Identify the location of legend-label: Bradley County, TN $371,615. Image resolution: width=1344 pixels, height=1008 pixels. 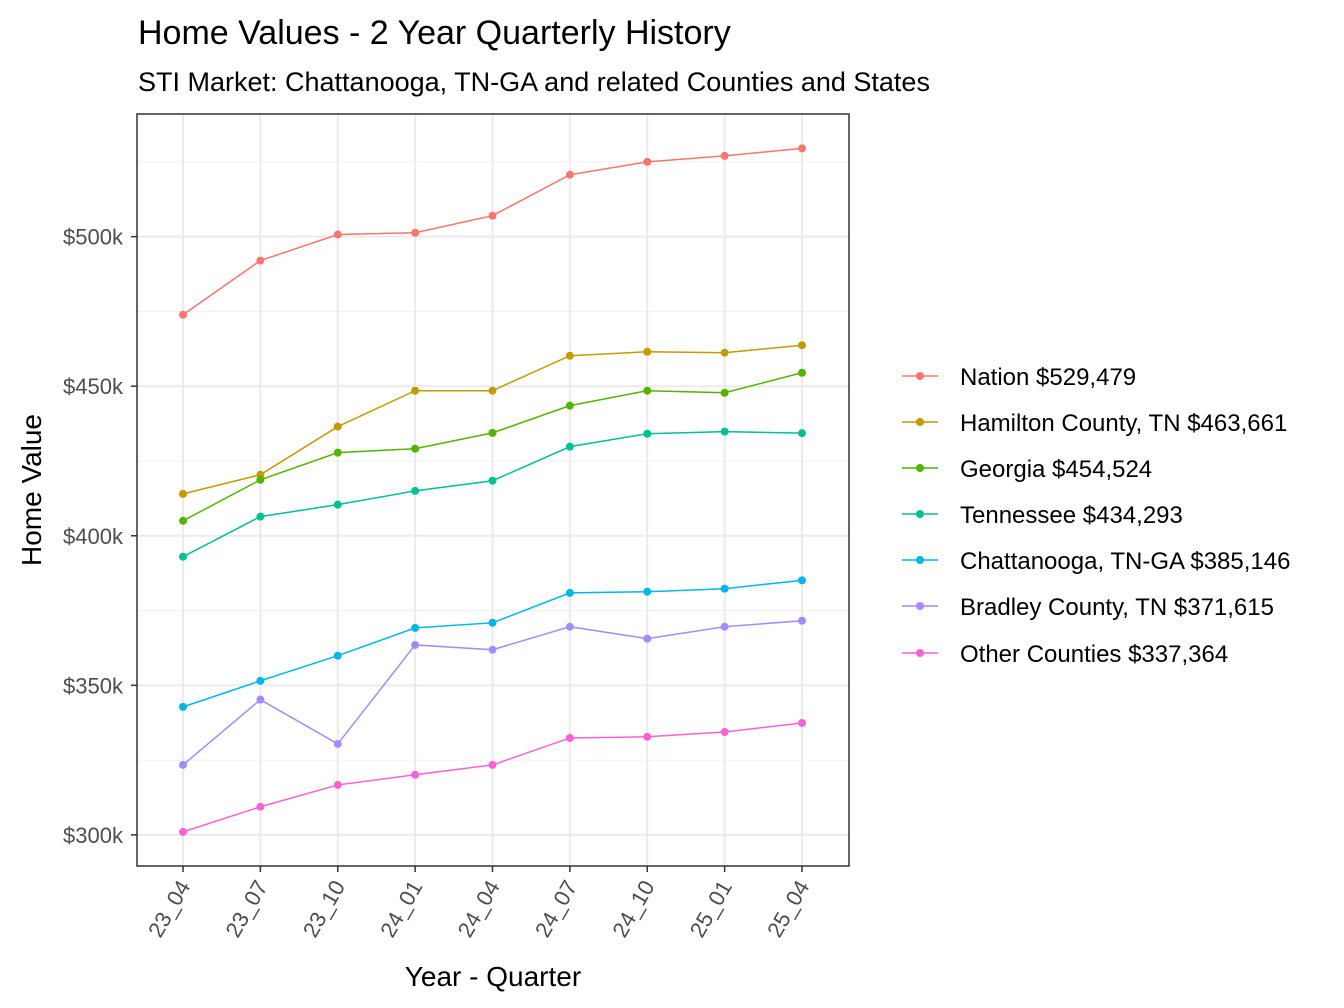
(1117, 607).